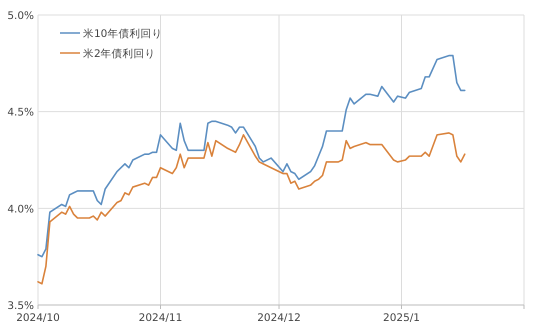 This screenshot has width=540, height=328. I want to click on y-tick-label: 4.0%, so click(20, 209).